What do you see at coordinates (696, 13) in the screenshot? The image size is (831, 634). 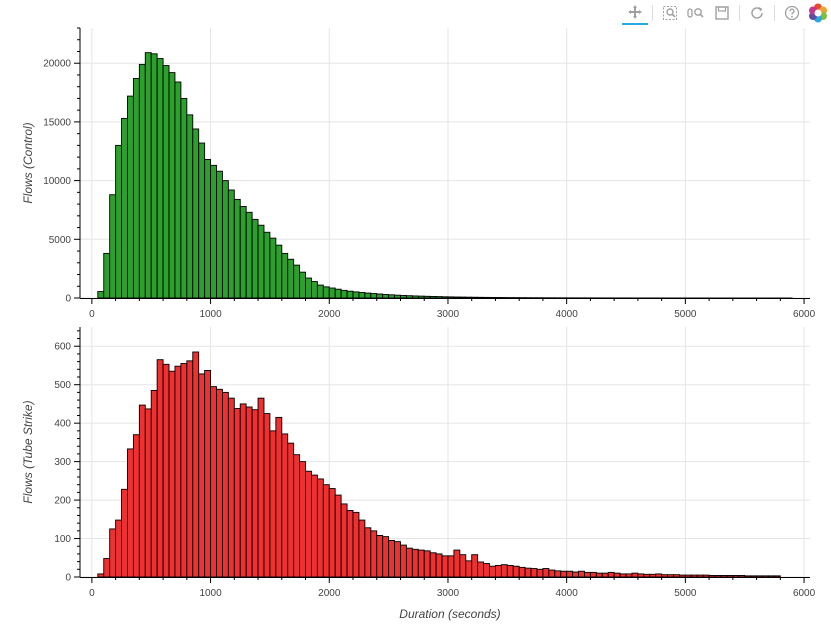 I see `wheel-zoom-tool` at bounding box center [696, 13].